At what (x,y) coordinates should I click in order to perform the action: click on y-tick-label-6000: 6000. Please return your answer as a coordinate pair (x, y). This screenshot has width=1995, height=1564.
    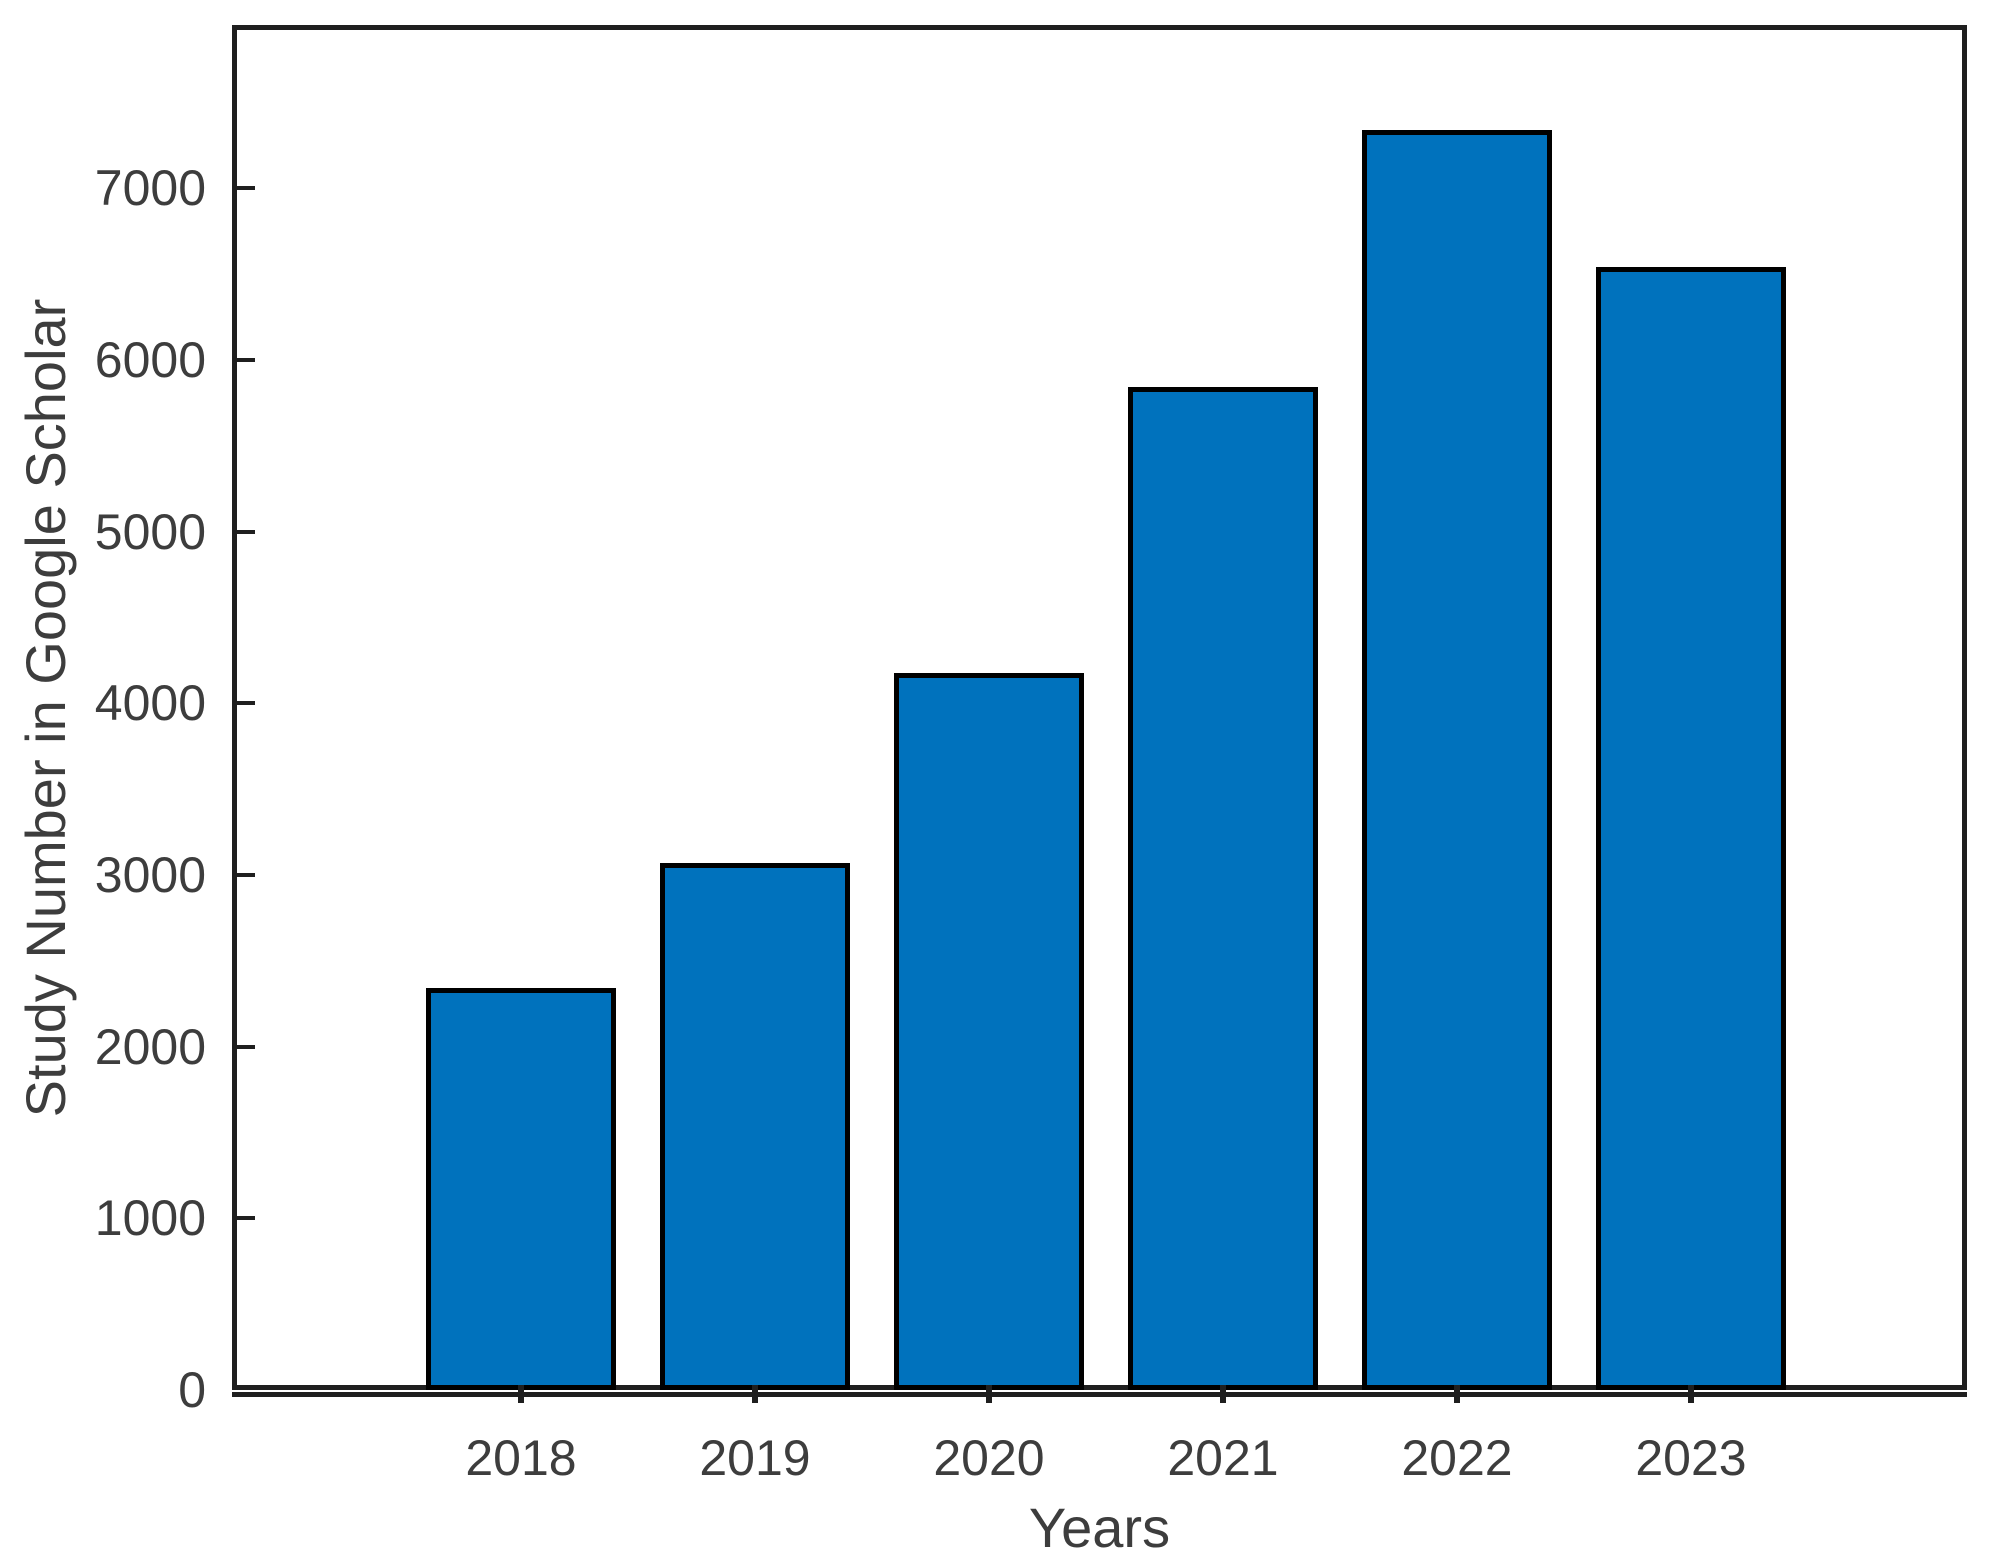
    Looking at the image, I should click on (150, 359).